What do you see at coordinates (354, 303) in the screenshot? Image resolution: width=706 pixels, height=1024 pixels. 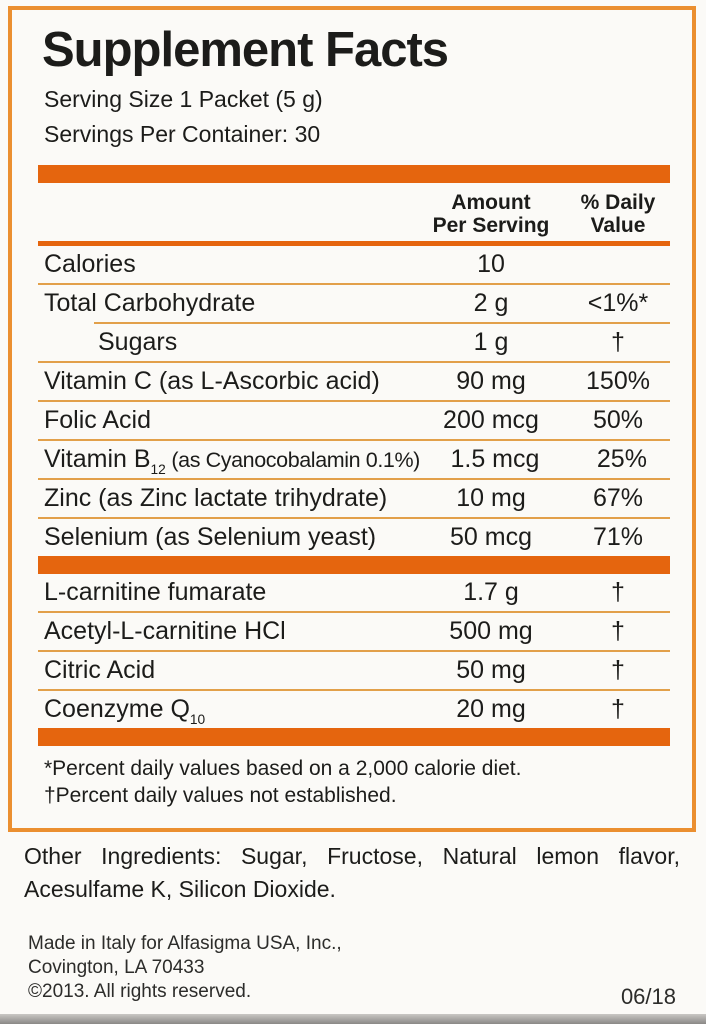 I see `table-row: Total Carbohydrate 2 g <1%*` at bounding box center [354, 303].